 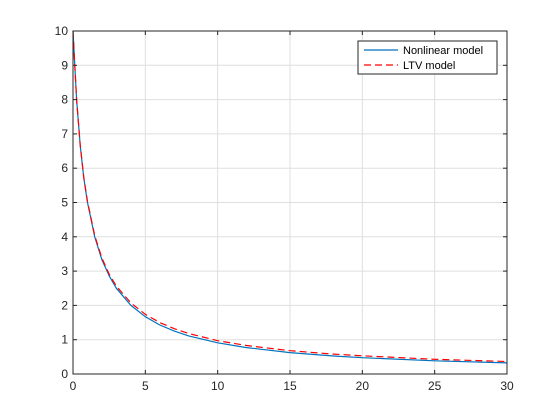 I want to click on y-tick-label: 10, so click(x=62, y=31).